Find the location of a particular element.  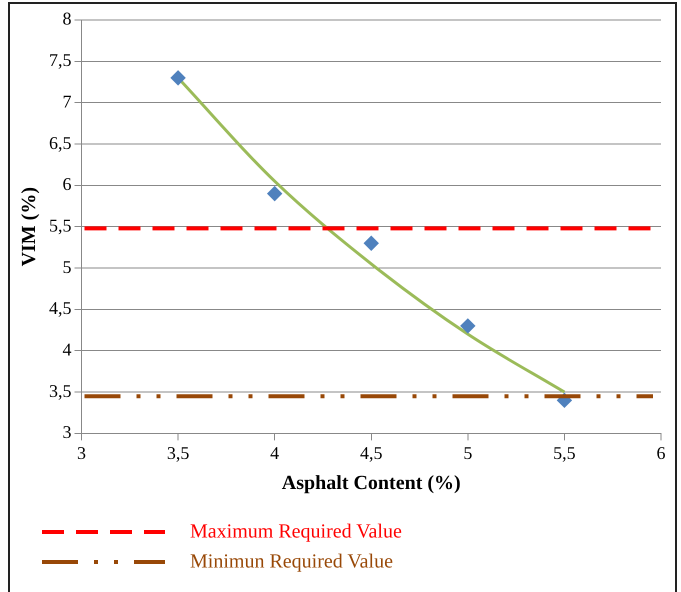

ref-line-label: Minimun Required Value is located at coordinates (292, 561).